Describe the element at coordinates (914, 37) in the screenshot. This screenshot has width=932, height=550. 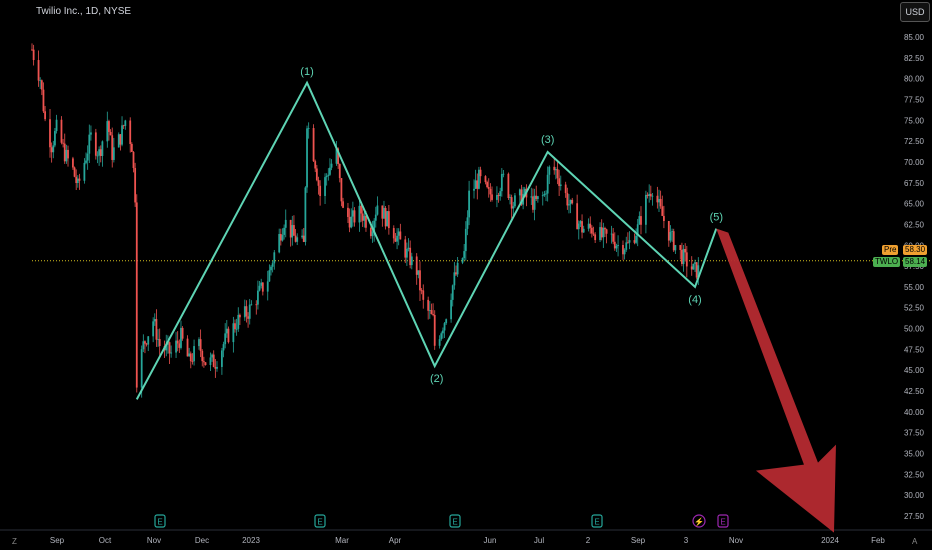
I see `y-axis-tick: 85.00` at that location.